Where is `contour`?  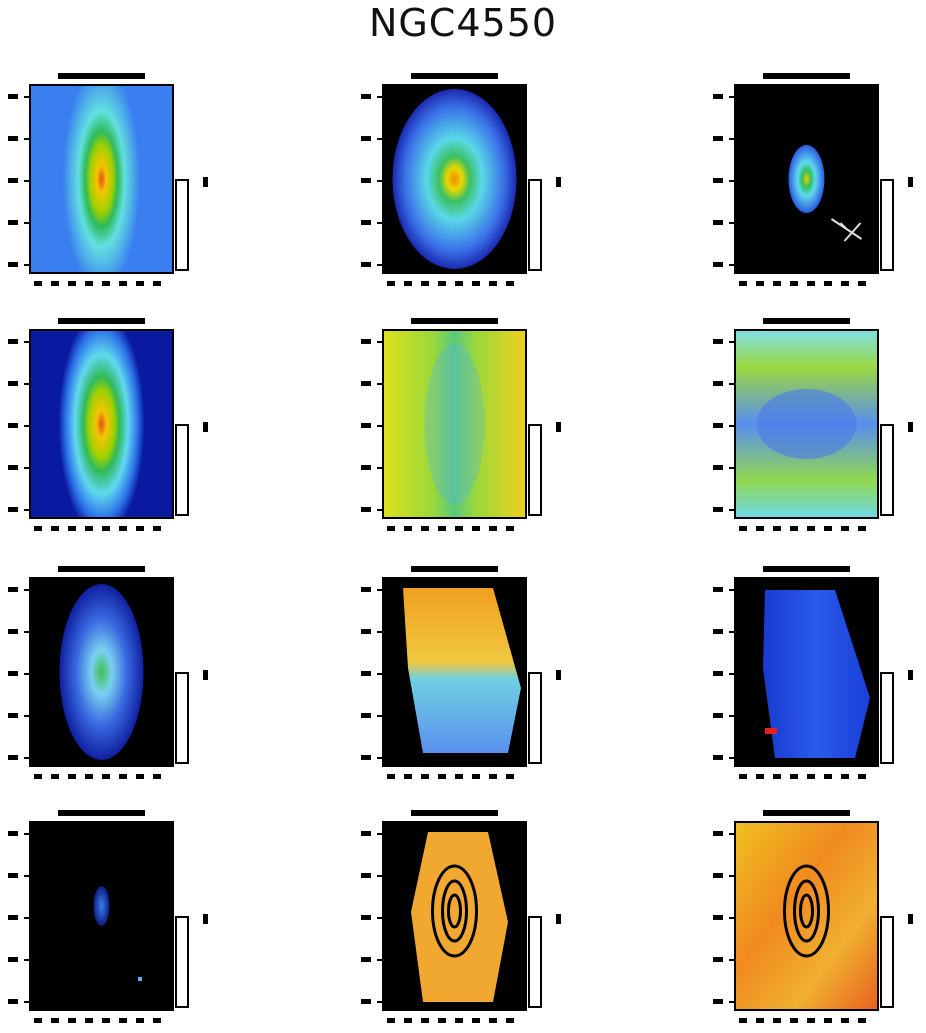 contour is located at coordinates (806, 911).